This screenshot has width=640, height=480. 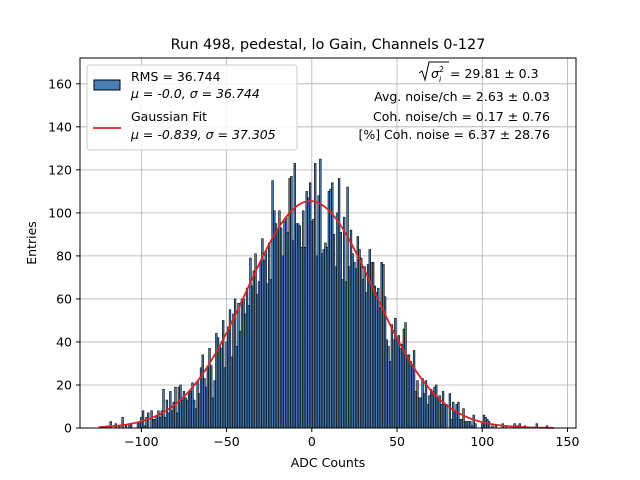 I want to click on sqrt-sigma-symbol: σ 2 i, so click(x=433, y=72).